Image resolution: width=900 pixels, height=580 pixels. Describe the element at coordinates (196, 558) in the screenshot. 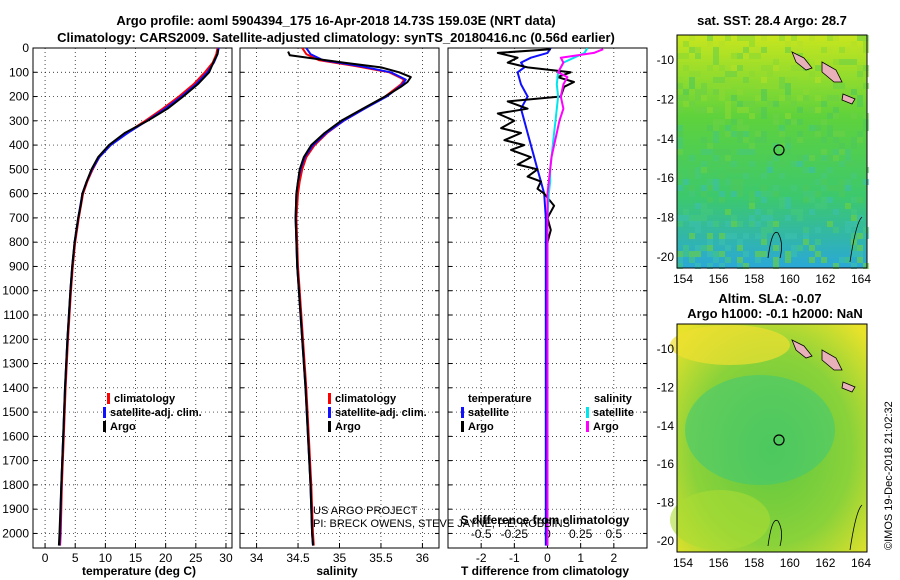

I see `x-tick-label: 25` at that location.